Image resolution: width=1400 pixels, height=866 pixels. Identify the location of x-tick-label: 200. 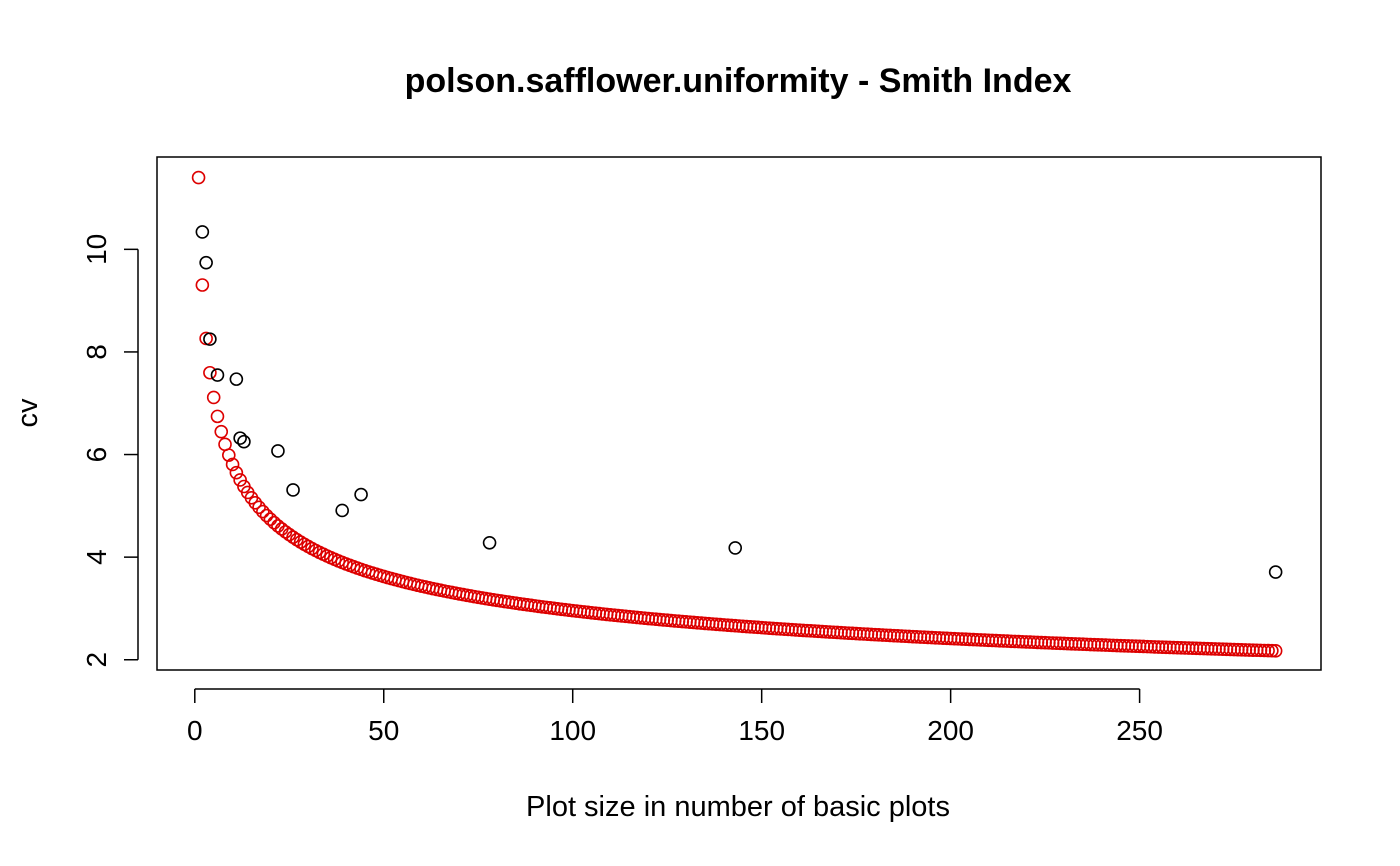
(950, 730).